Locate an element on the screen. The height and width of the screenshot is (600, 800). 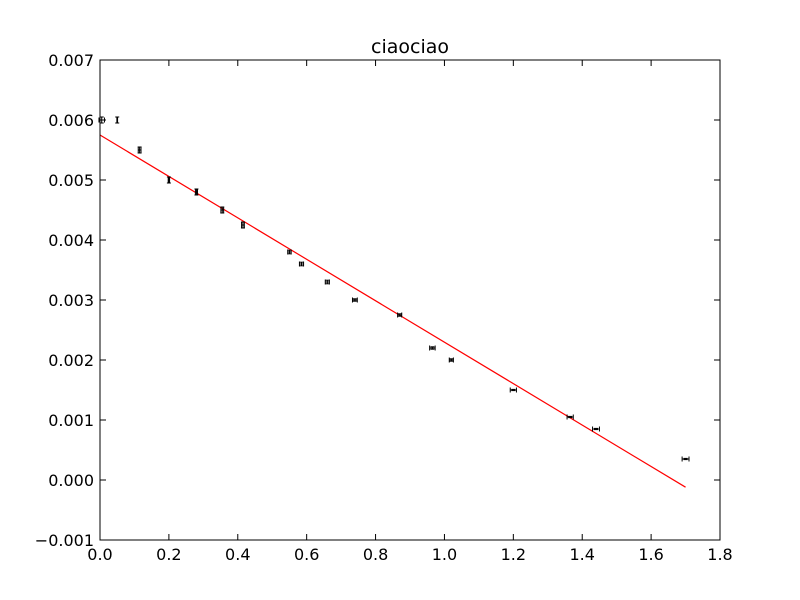
x-tick-label: 1.6 is located at coordinates (650, 554).